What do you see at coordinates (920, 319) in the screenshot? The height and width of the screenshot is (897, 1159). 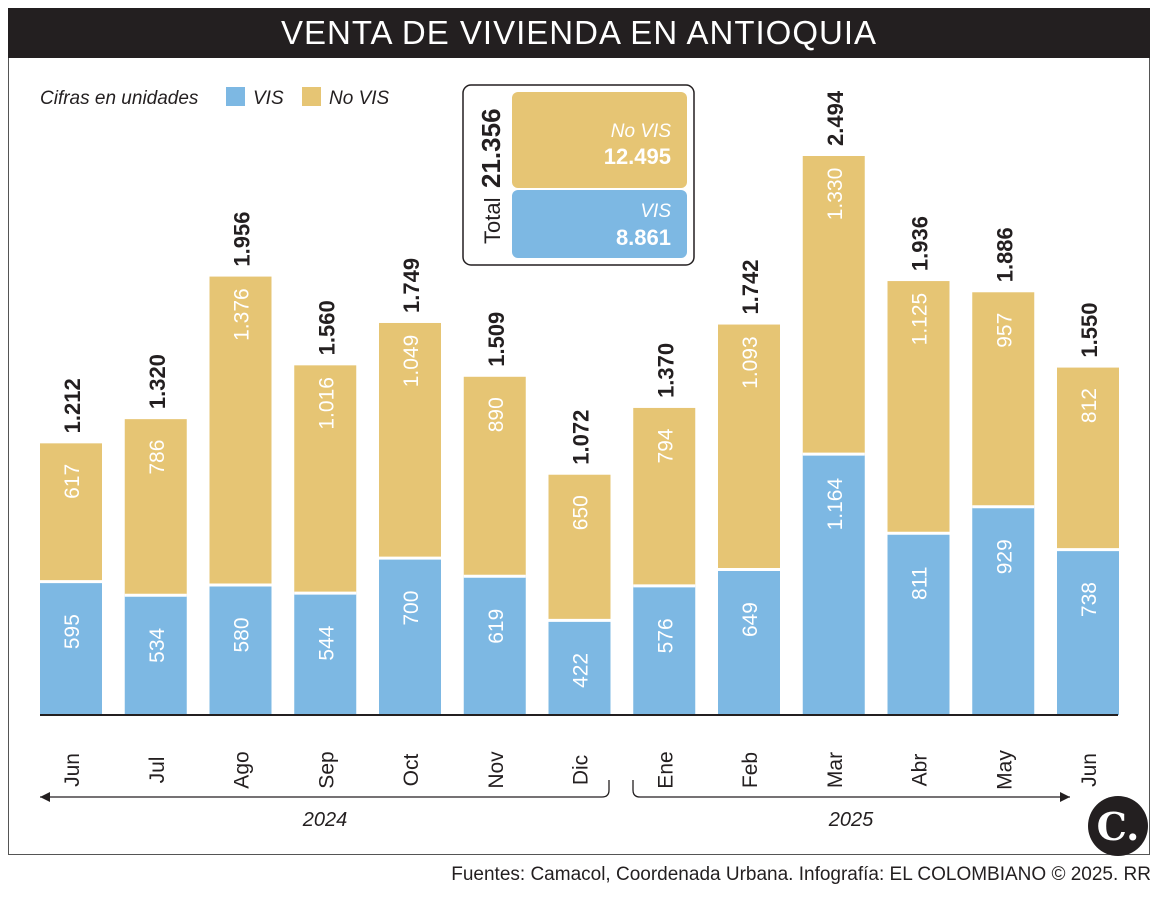 I see `bar-novis-label-10: 1.125` at bounding box center [920, 319].